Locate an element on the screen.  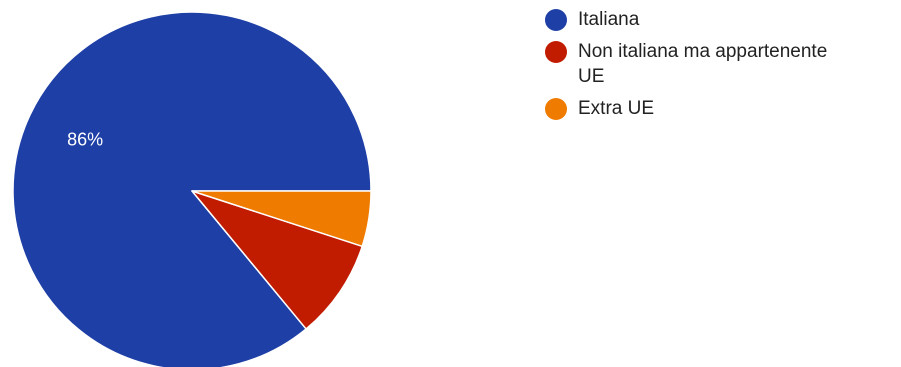
pie-slice-labels: 86% is located at coordinates (85, 139).